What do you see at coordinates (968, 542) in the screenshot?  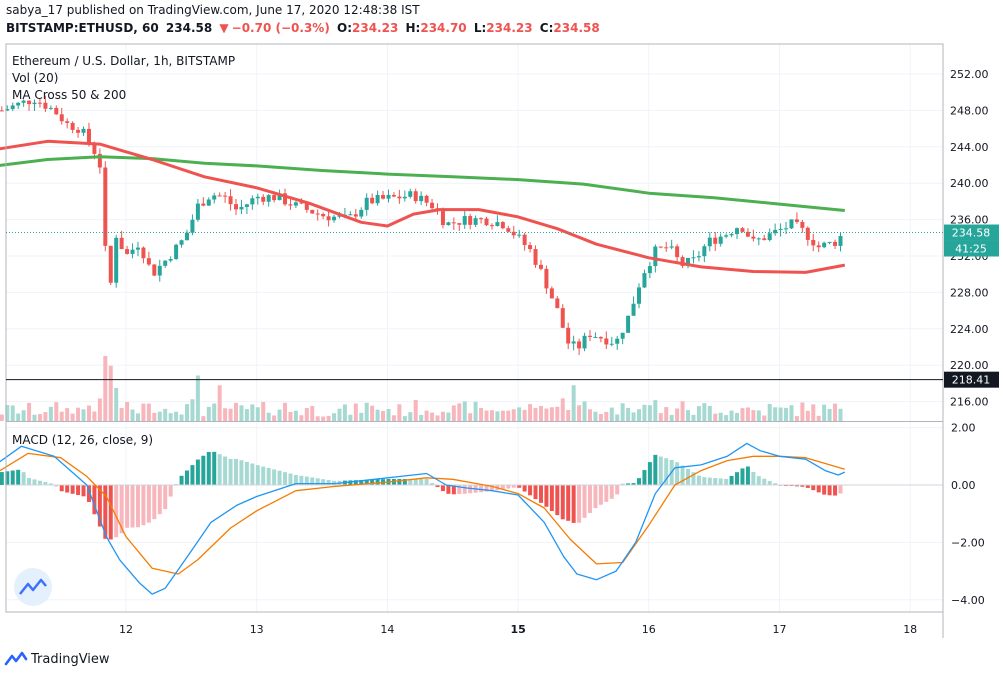 I see `macd-tick-label: −2.00` at bounding box center [968, 542].